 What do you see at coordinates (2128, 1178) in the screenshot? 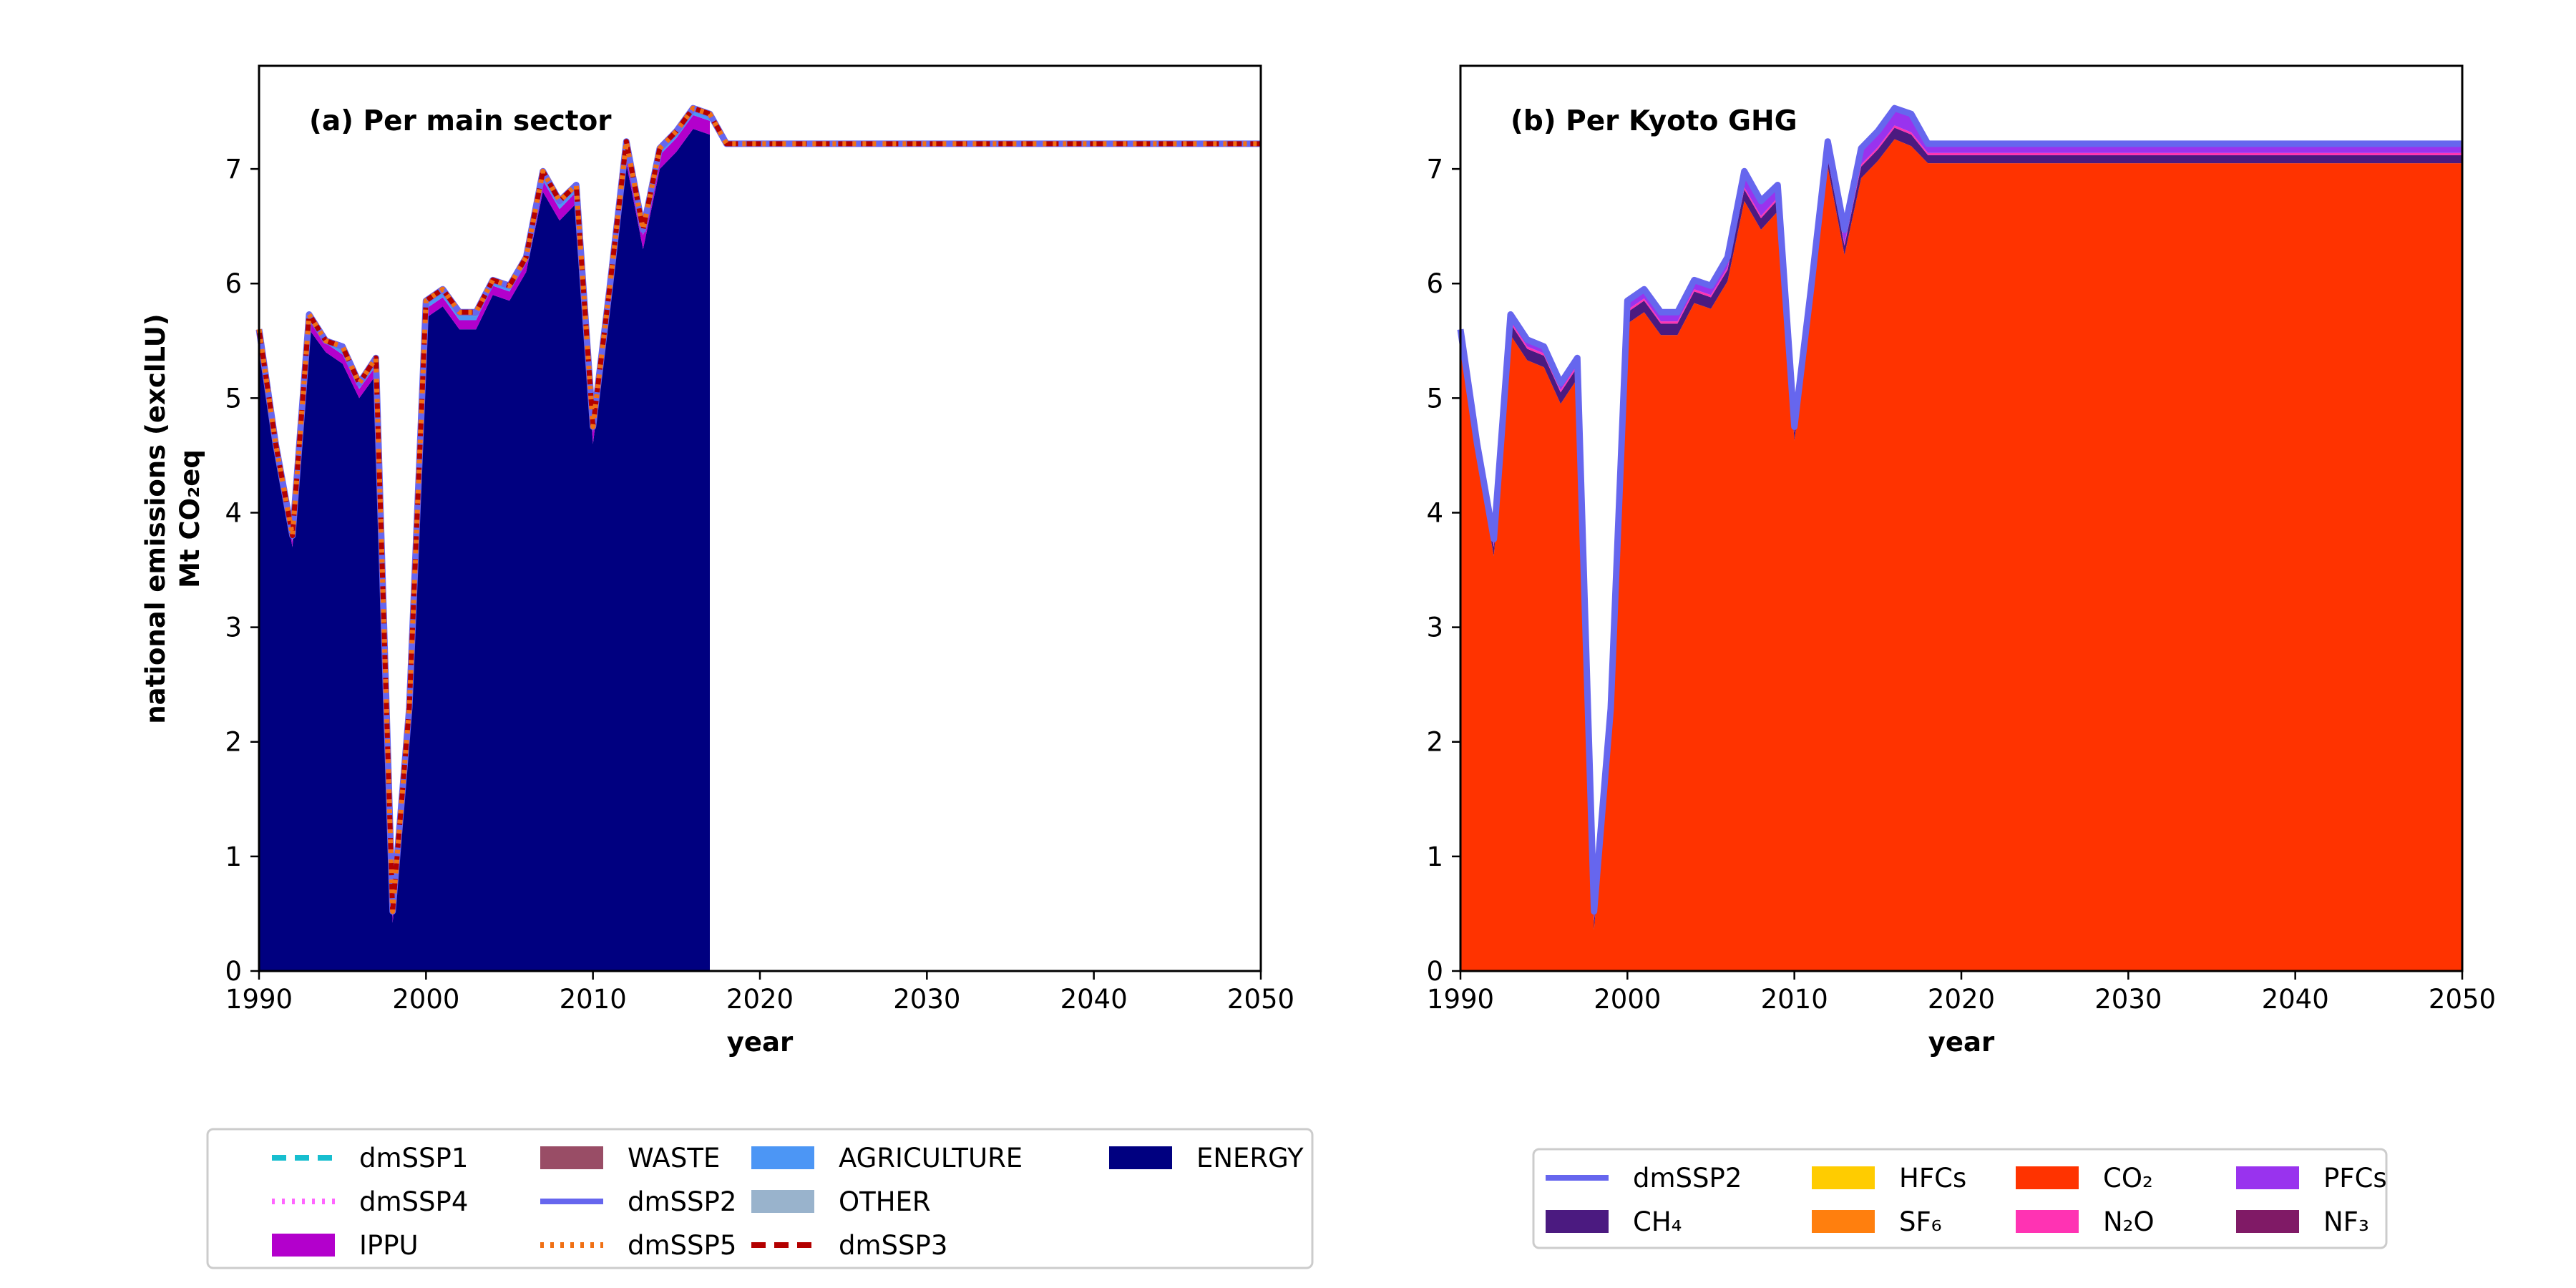
I see `legend-label: CO₂` at bounding box center [2128, 1178].